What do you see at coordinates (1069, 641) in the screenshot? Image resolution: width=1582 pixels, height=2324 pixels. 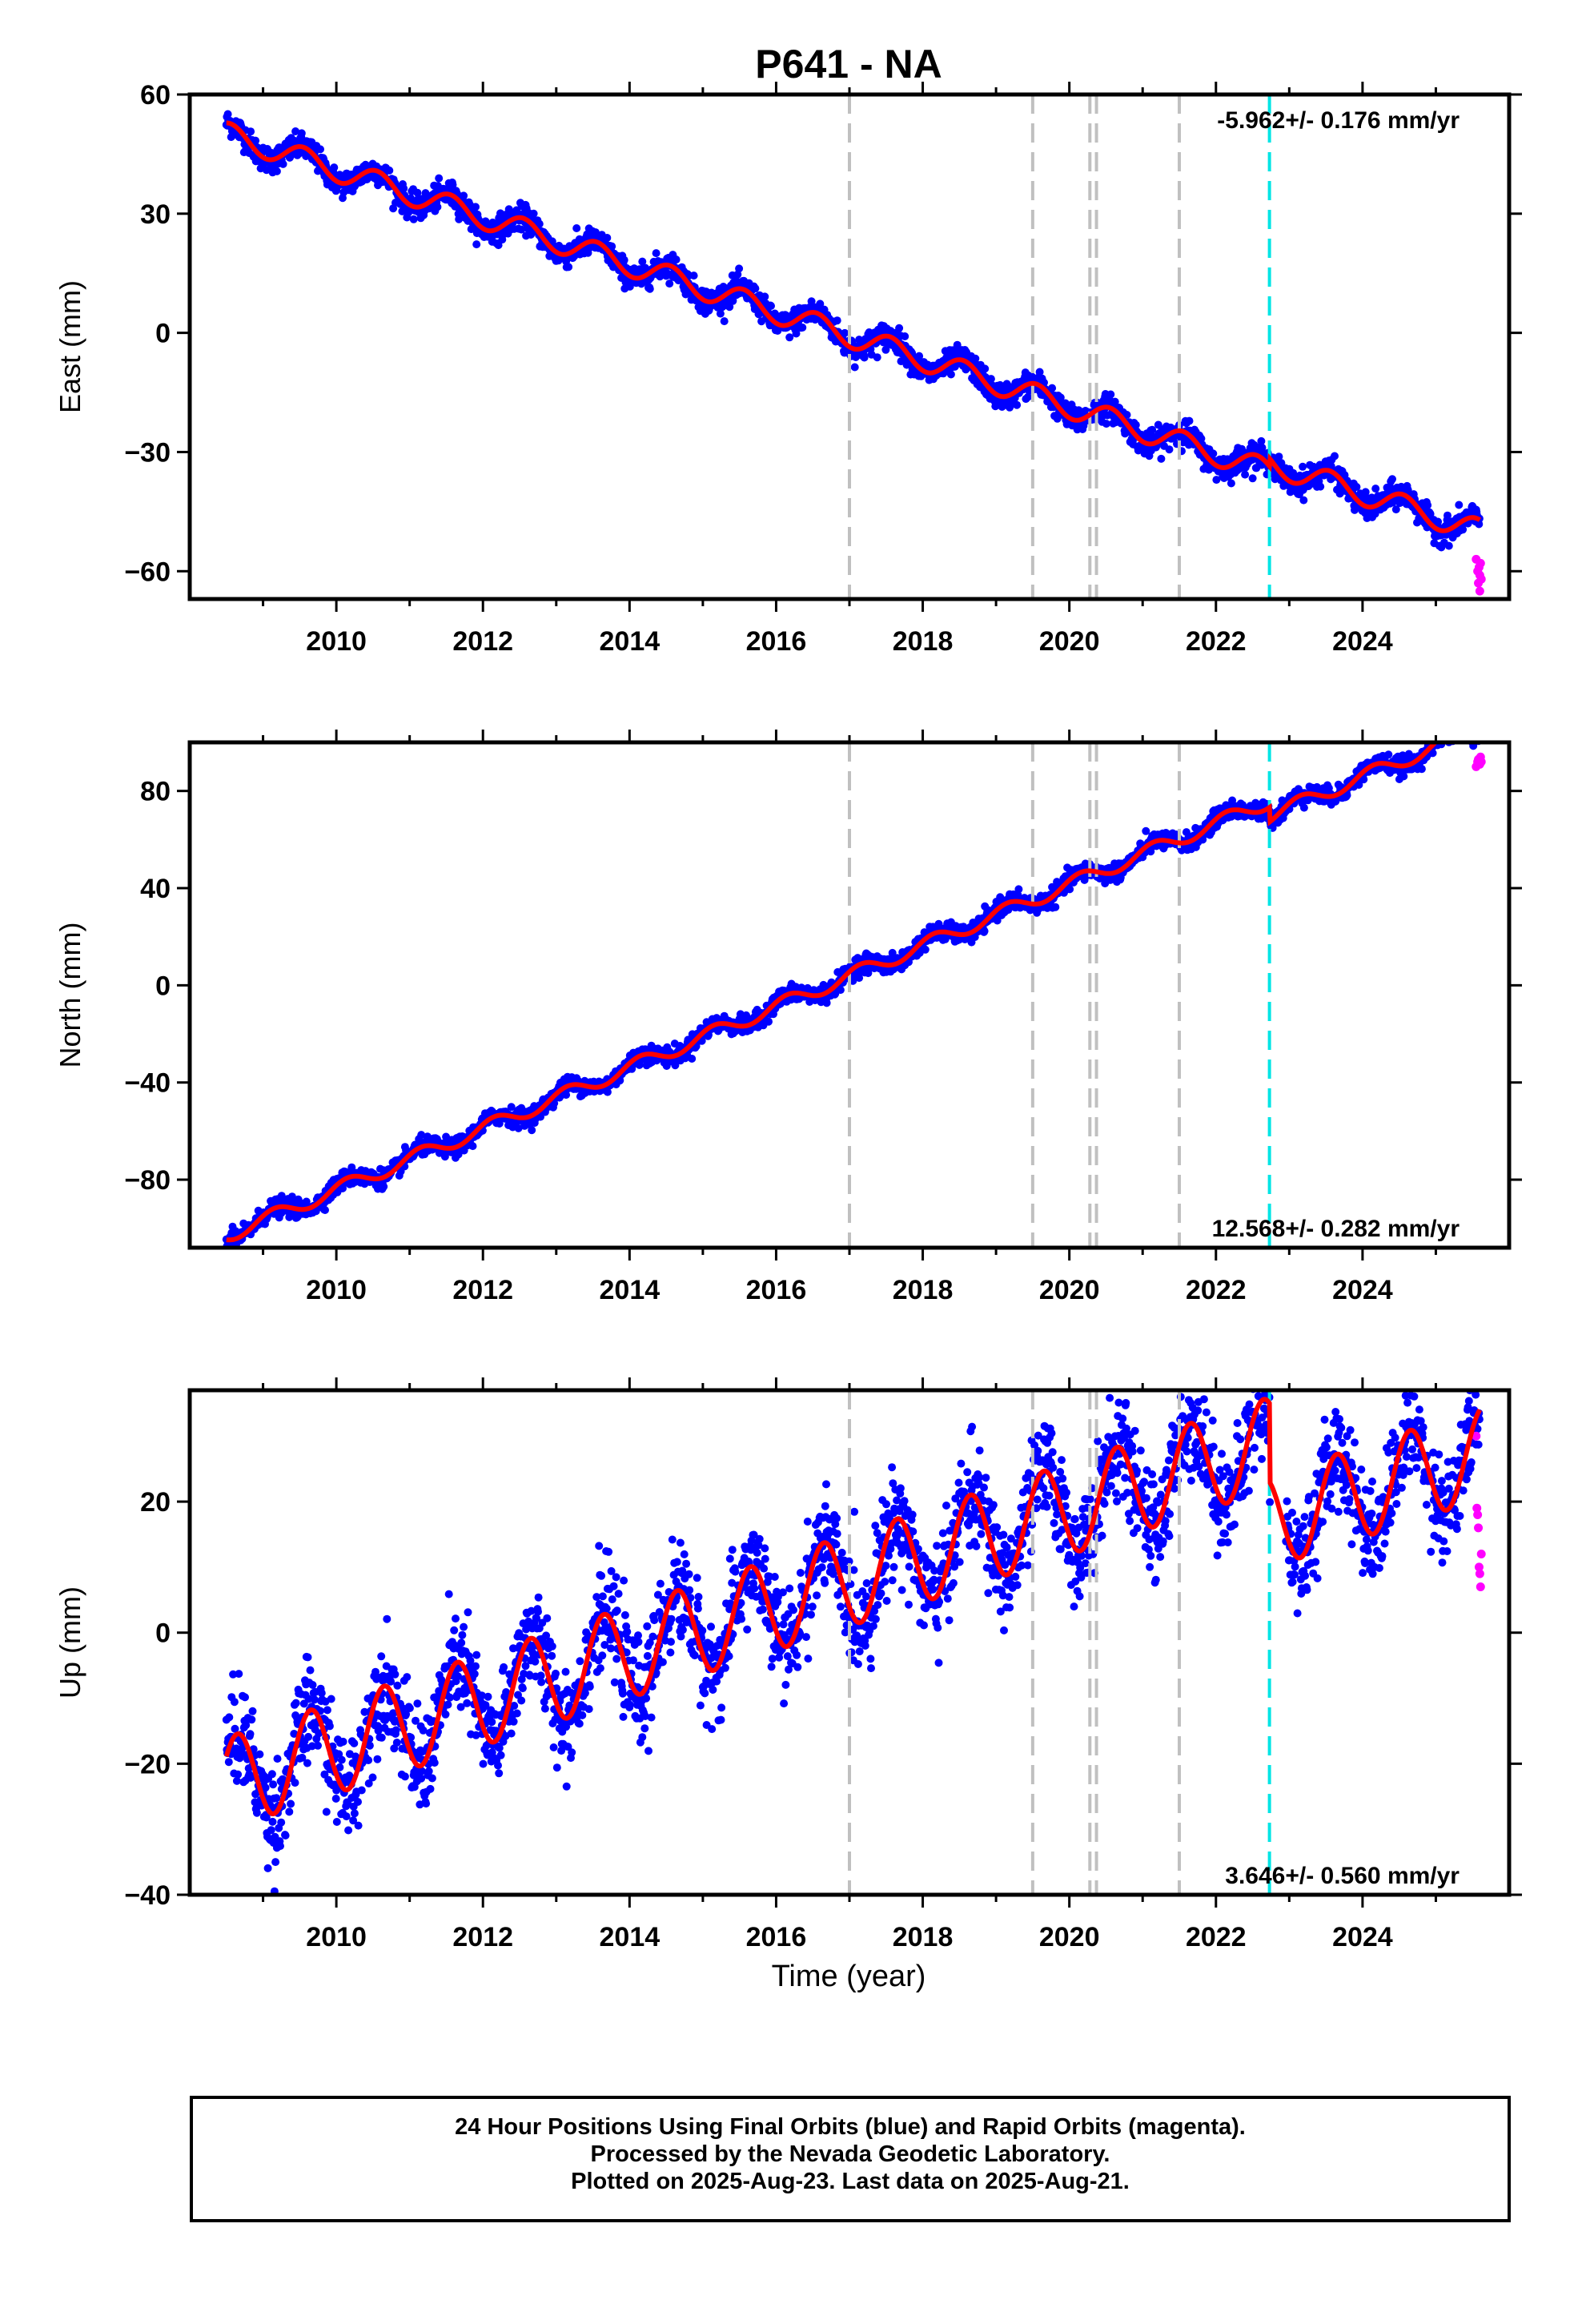 I see `x-tick-label: 2020` at bounding box center [1069, 641].